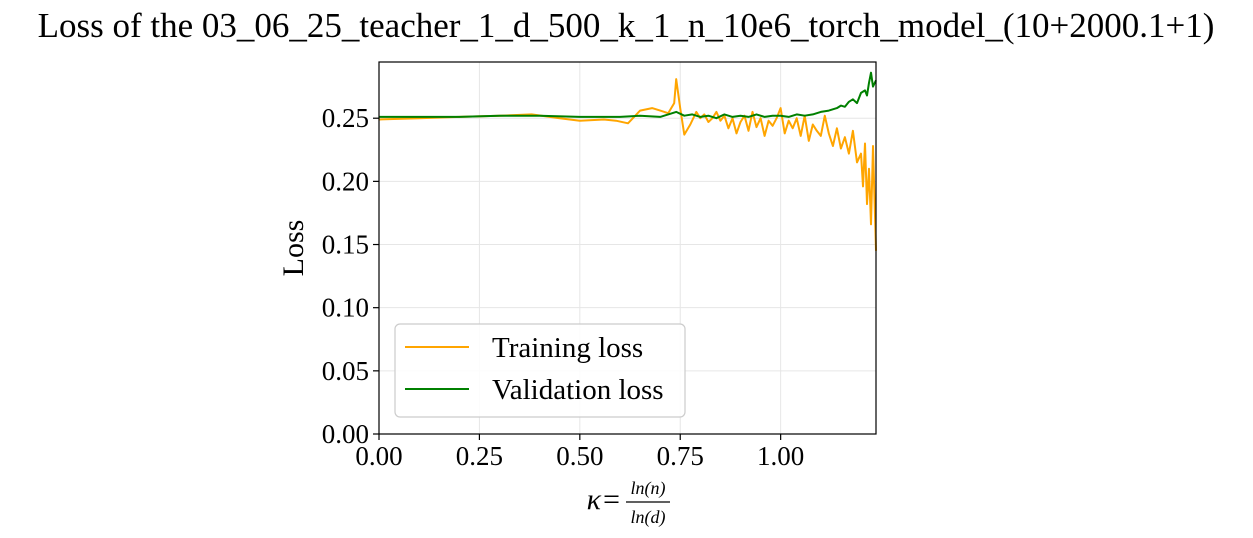  Describe the element at coordinates (648, 488) in the screenshot. I see `x-axis-label-numerator: ln(n)` at that location.